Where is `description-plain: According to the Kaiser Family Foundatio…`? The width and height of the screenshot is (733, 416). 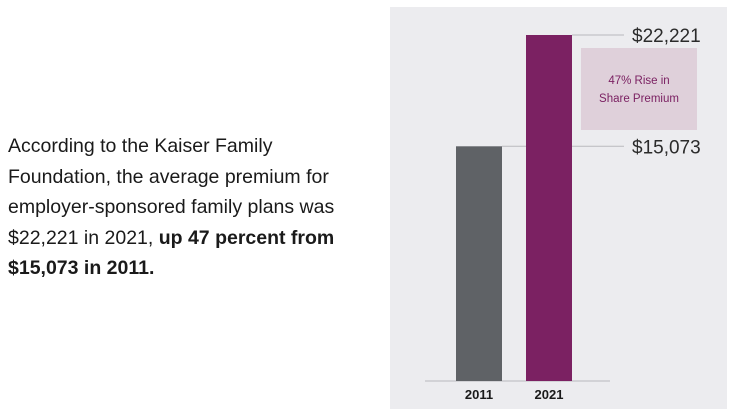 description-plain: According to the Kaiser Family Foundatio… is located at coordinates (171, 192).